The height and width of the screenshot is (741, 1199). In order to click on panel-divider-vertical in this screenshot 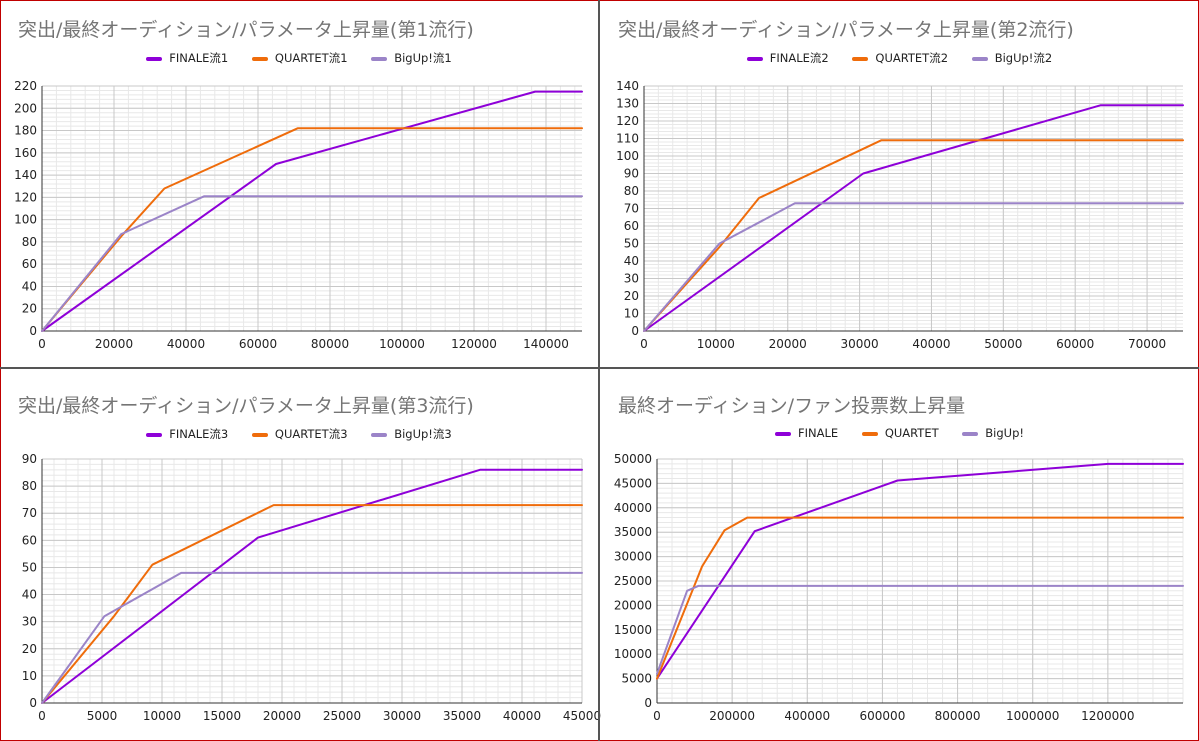, I will do `click(599, 370)`.